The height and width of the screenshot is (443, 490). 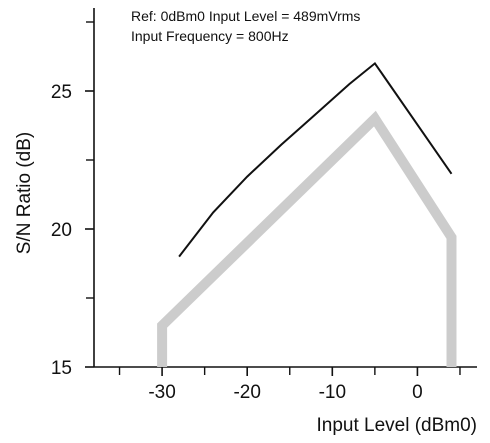 I want to click on y-tick-label: 15, so click(x=61, y=368).